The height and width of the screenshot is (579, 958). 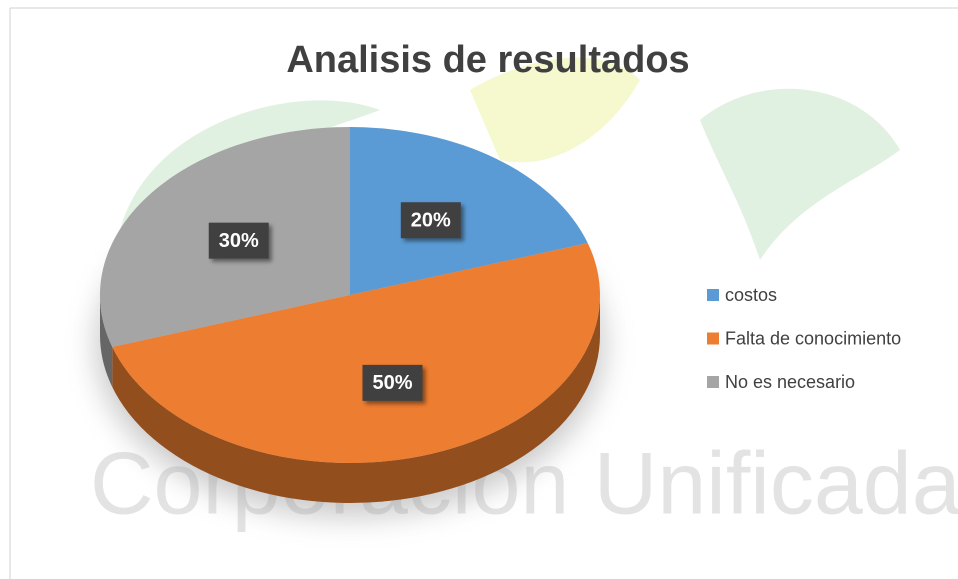 I want to click on legend-label: costos, so click(x=751, y=295).